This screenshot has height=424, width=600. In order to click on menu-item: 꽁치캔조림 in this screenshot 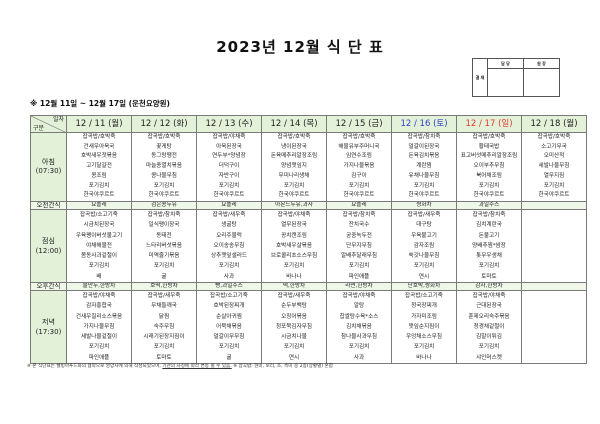, I will do `click(294, 235)`.